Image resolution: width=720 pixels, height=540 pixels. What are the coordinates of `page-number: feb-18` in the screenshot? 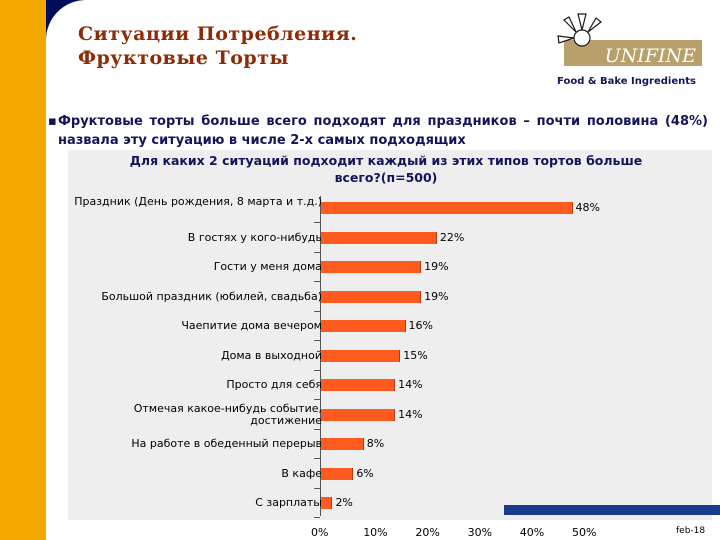 It's located at (691, 531).